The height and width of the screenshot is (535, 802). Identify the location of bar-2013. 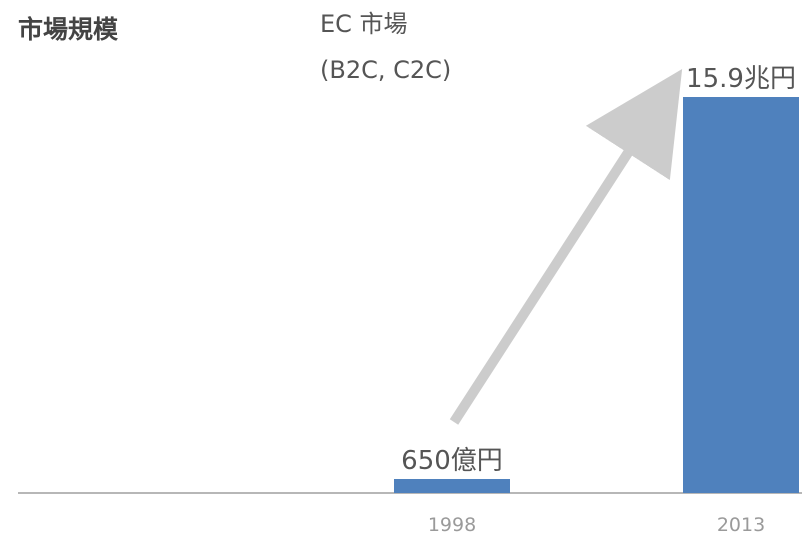
(741, 295).